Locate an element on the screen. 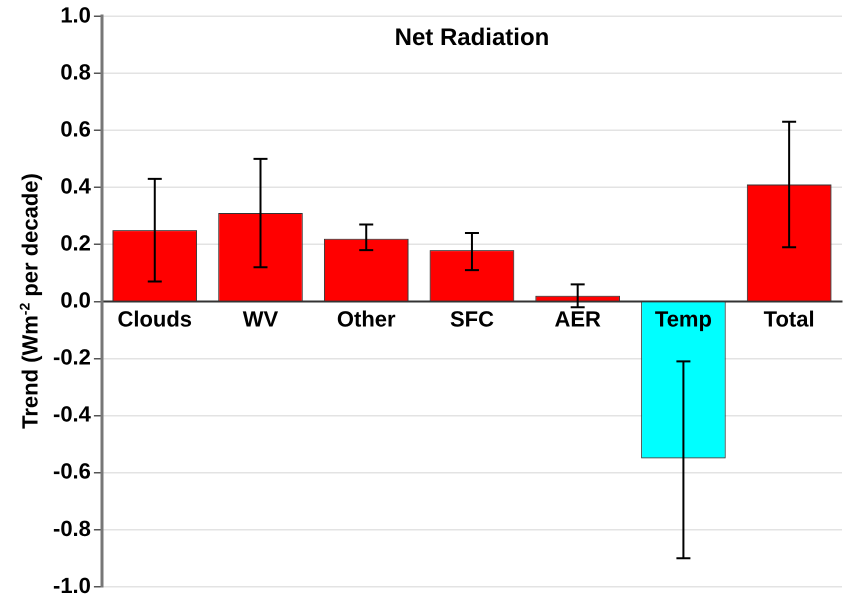  y-tick-label: -0.8 is located at coordinates (71, 528).